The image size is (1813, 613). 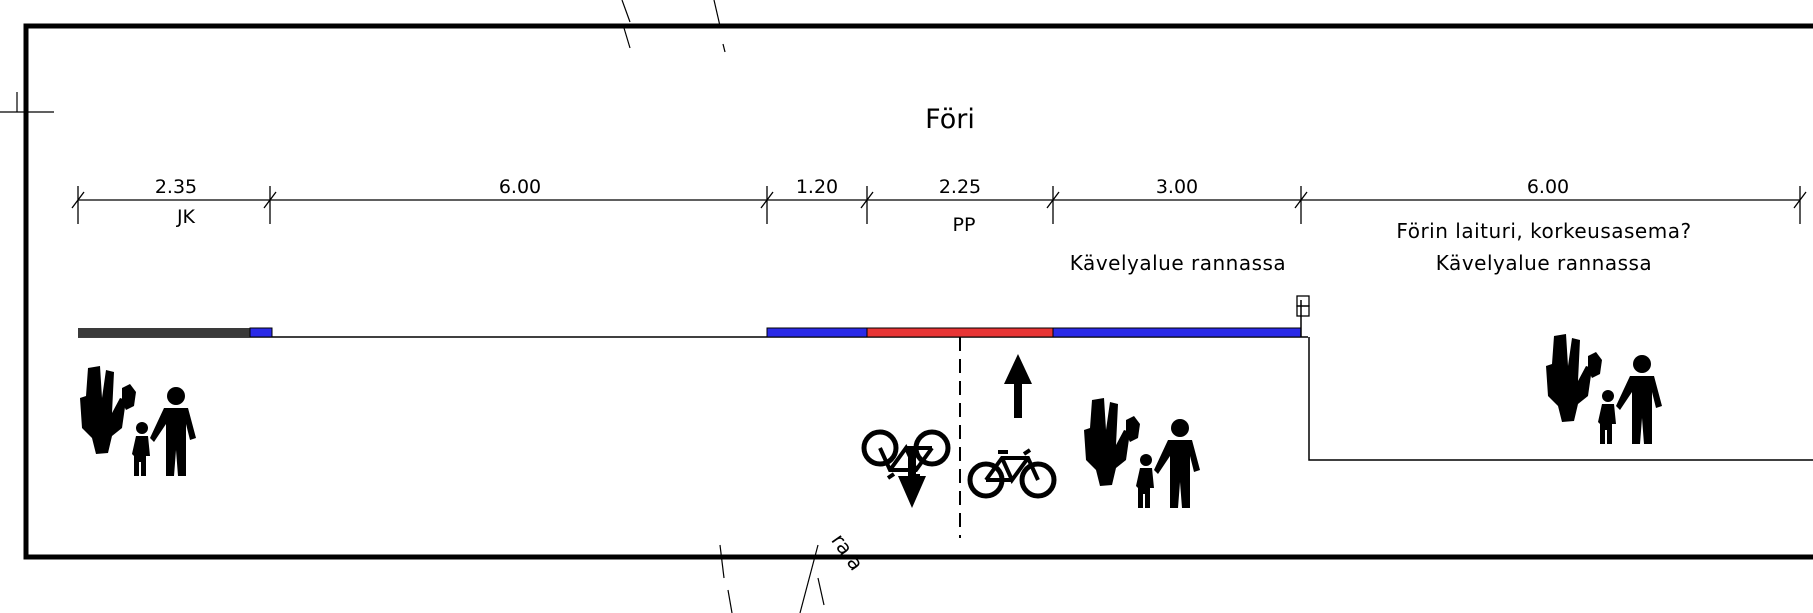 I want to click on dimension-line, so click(x=939, y=205).